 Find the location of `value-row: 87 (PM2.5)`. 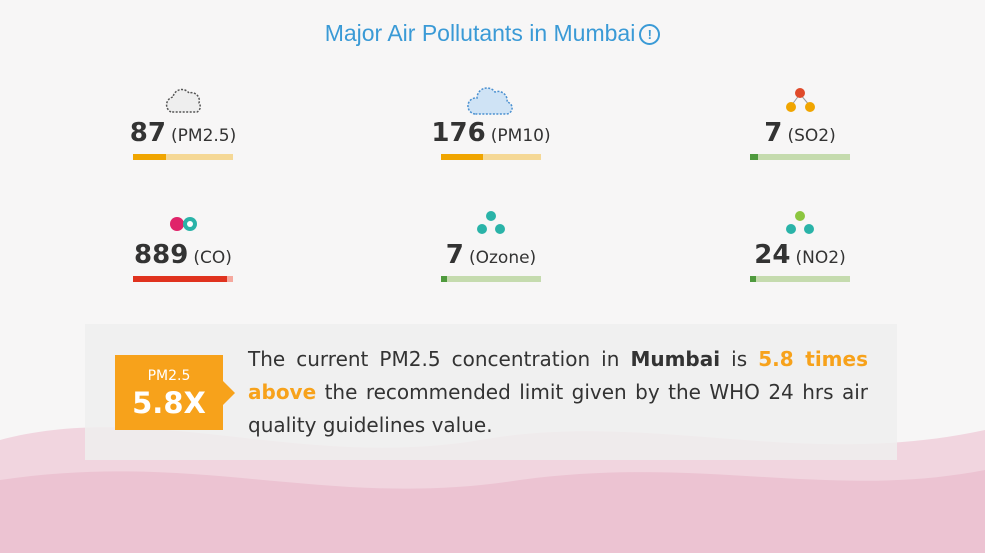

value-row: 87 (PM2.5) is located at coordinates (183, 133).